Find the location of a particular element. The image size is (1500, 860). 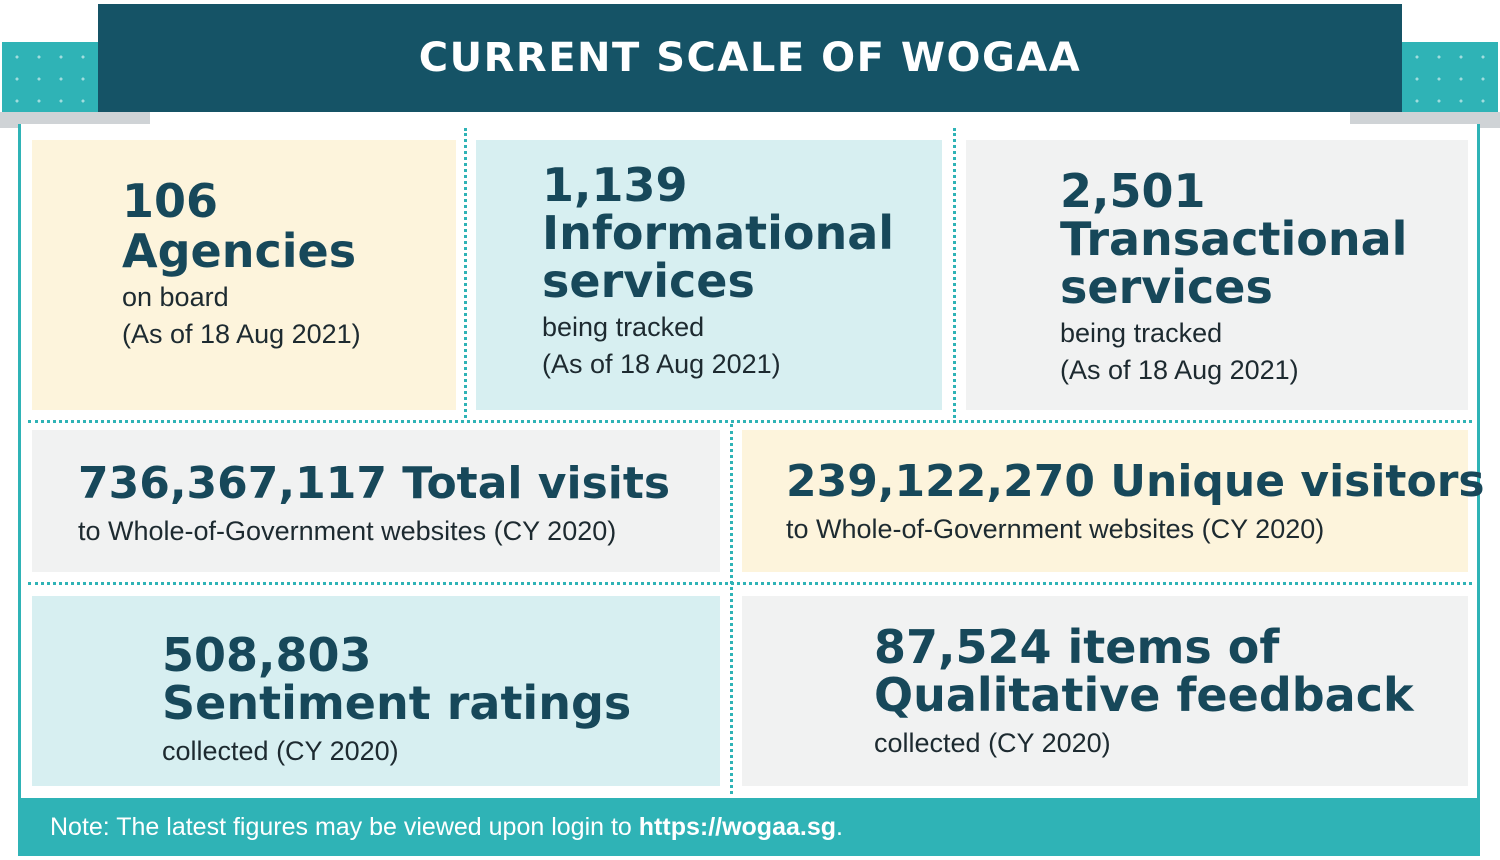

informational-value: 1,139 is located at coordinates (615, 185).